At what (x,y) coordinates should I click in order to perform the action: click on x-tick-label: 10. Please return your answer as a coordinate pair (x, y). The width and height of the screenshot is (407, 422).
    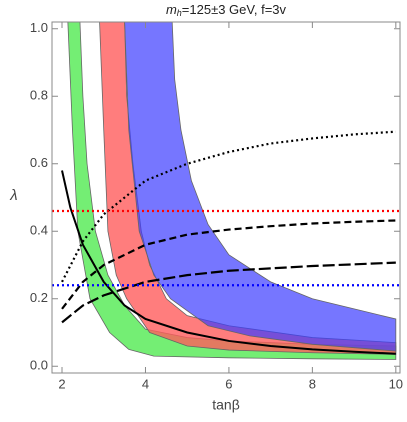
    Looking at the image, I should click on (396, 383).